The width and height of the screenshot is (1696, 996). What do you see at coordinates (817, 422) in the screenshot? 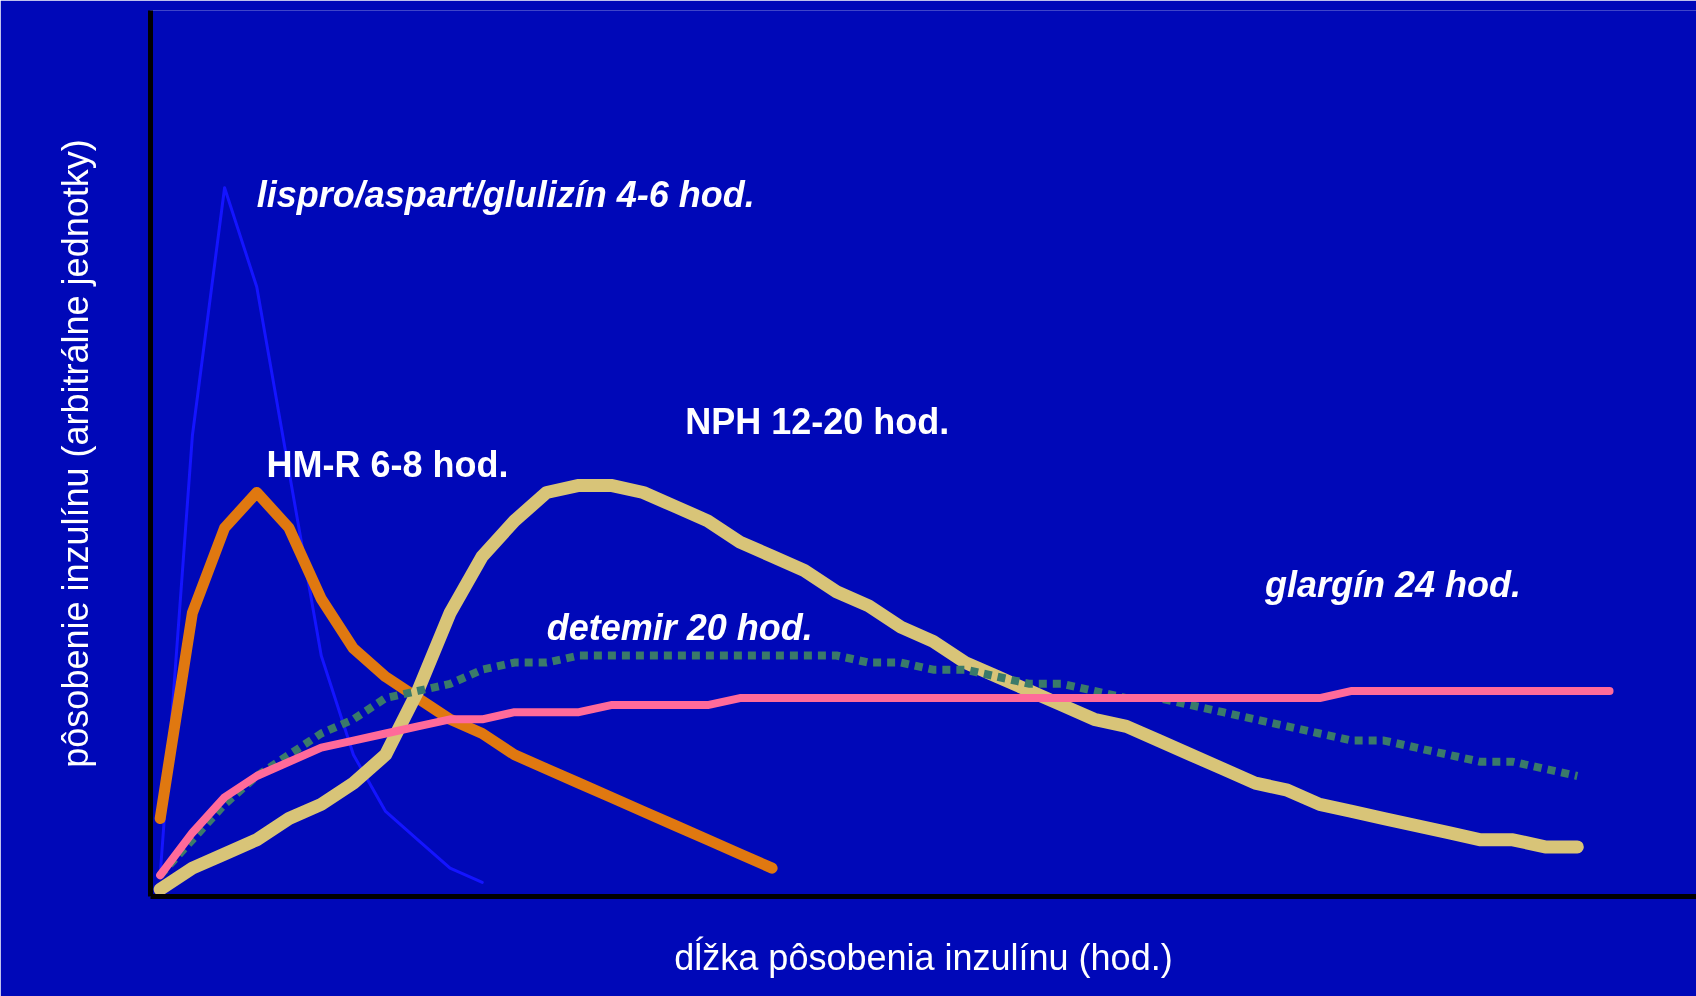
I see `series-label: NPH 12-20 hod.` at bounding box center [817, 422].